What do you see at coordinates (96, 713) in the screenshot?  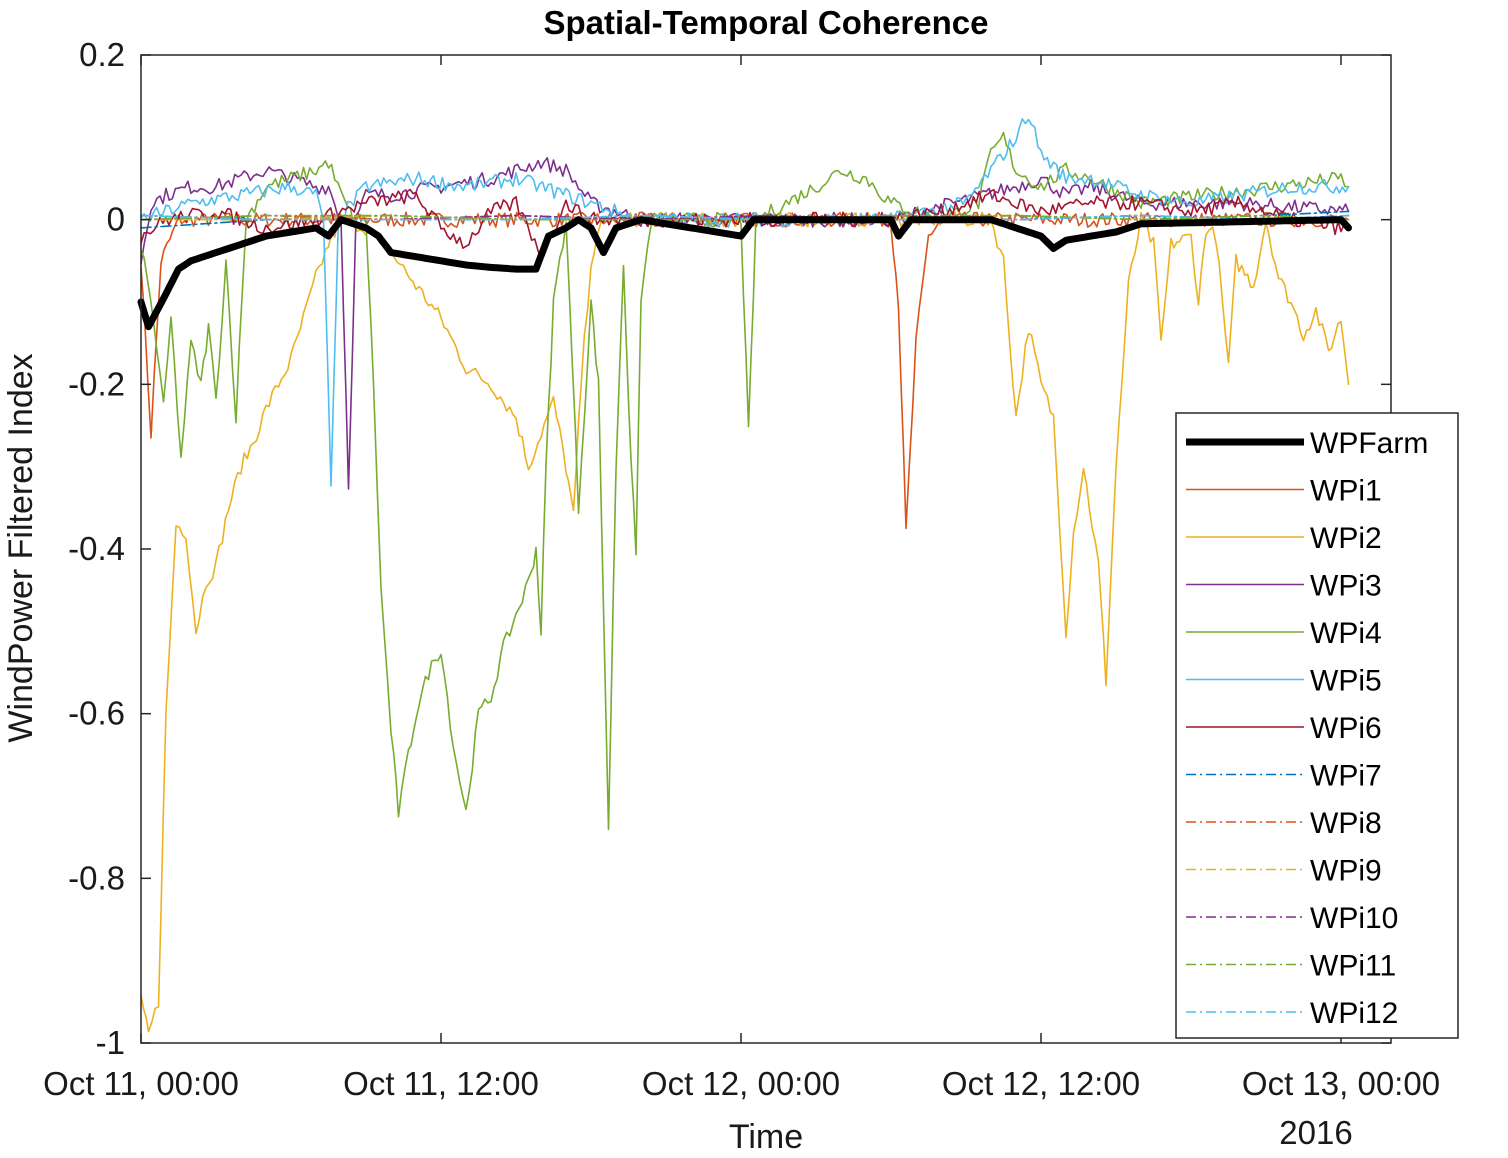 I see `y-tick-label-4: -0.6` at bounding box center [96, 713].